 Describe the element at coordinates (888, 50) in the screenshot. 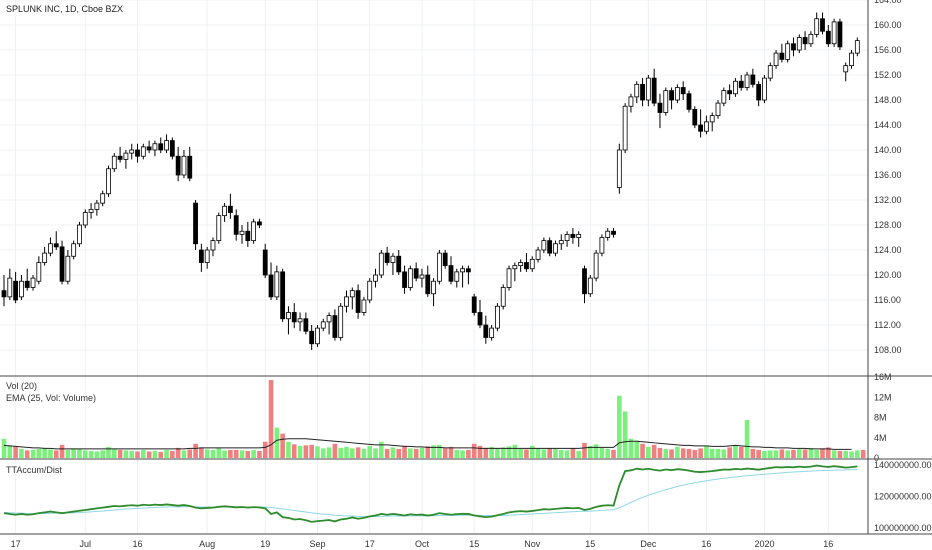

I see `price-tick-label: 156.00` at that location.